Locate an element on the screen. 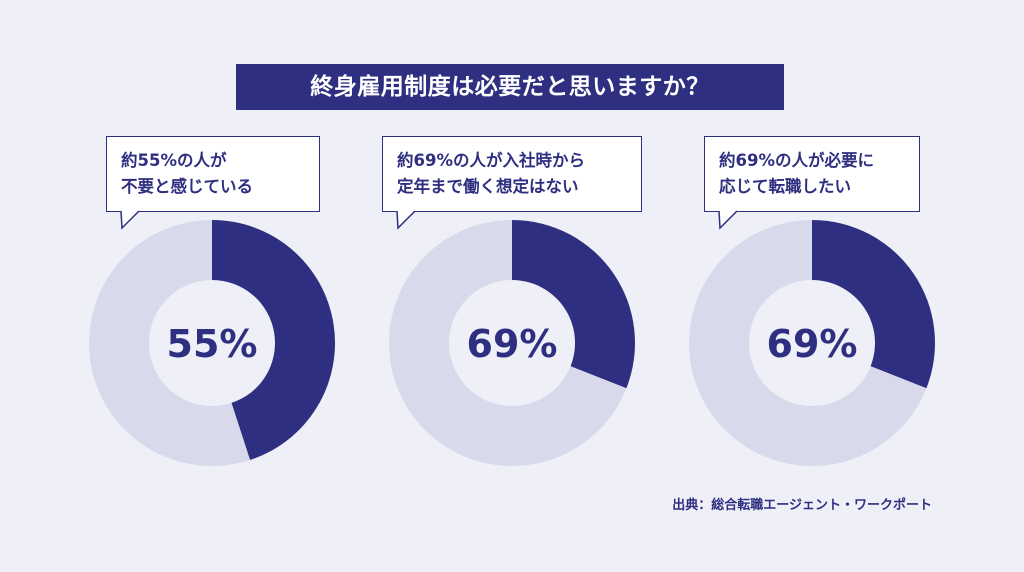 The width and height of the screenshot is (1024, 572). callout-line-2-1: 約69%の人が入社時から is located at coordinates (491, 160).